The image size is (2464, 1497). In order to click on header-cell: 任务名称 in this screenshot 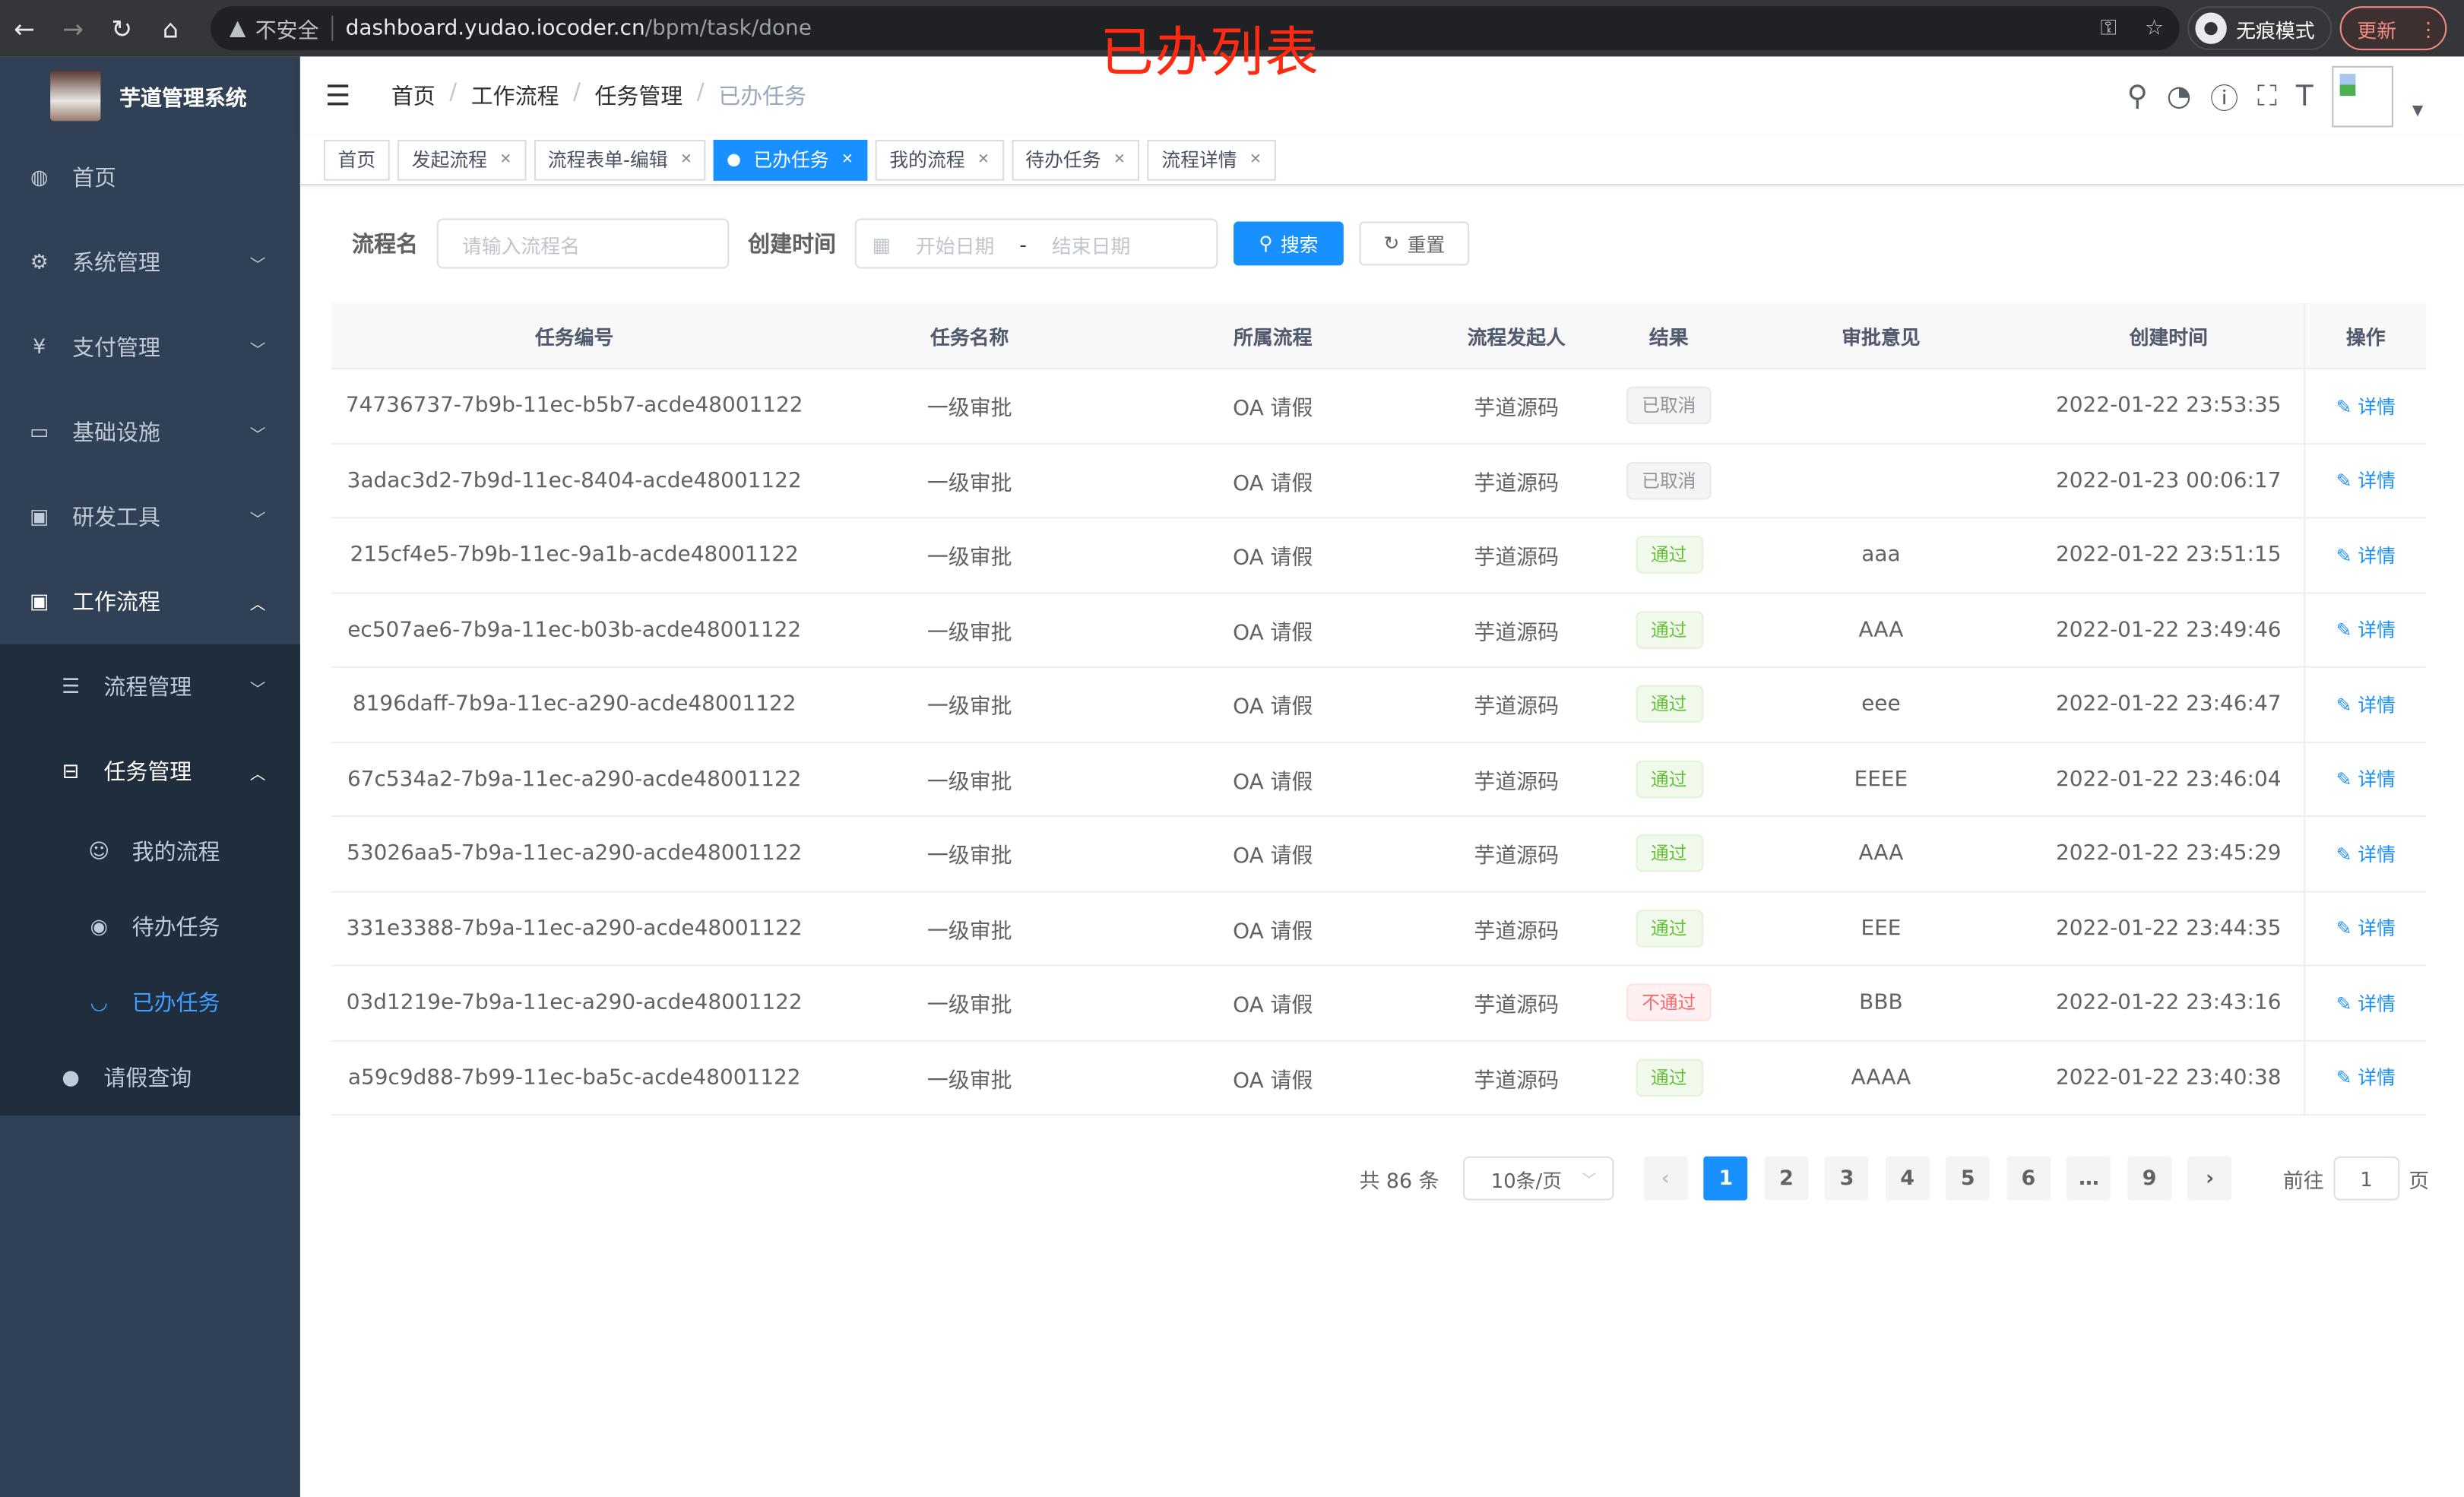, I will do `click(969, 337)`.